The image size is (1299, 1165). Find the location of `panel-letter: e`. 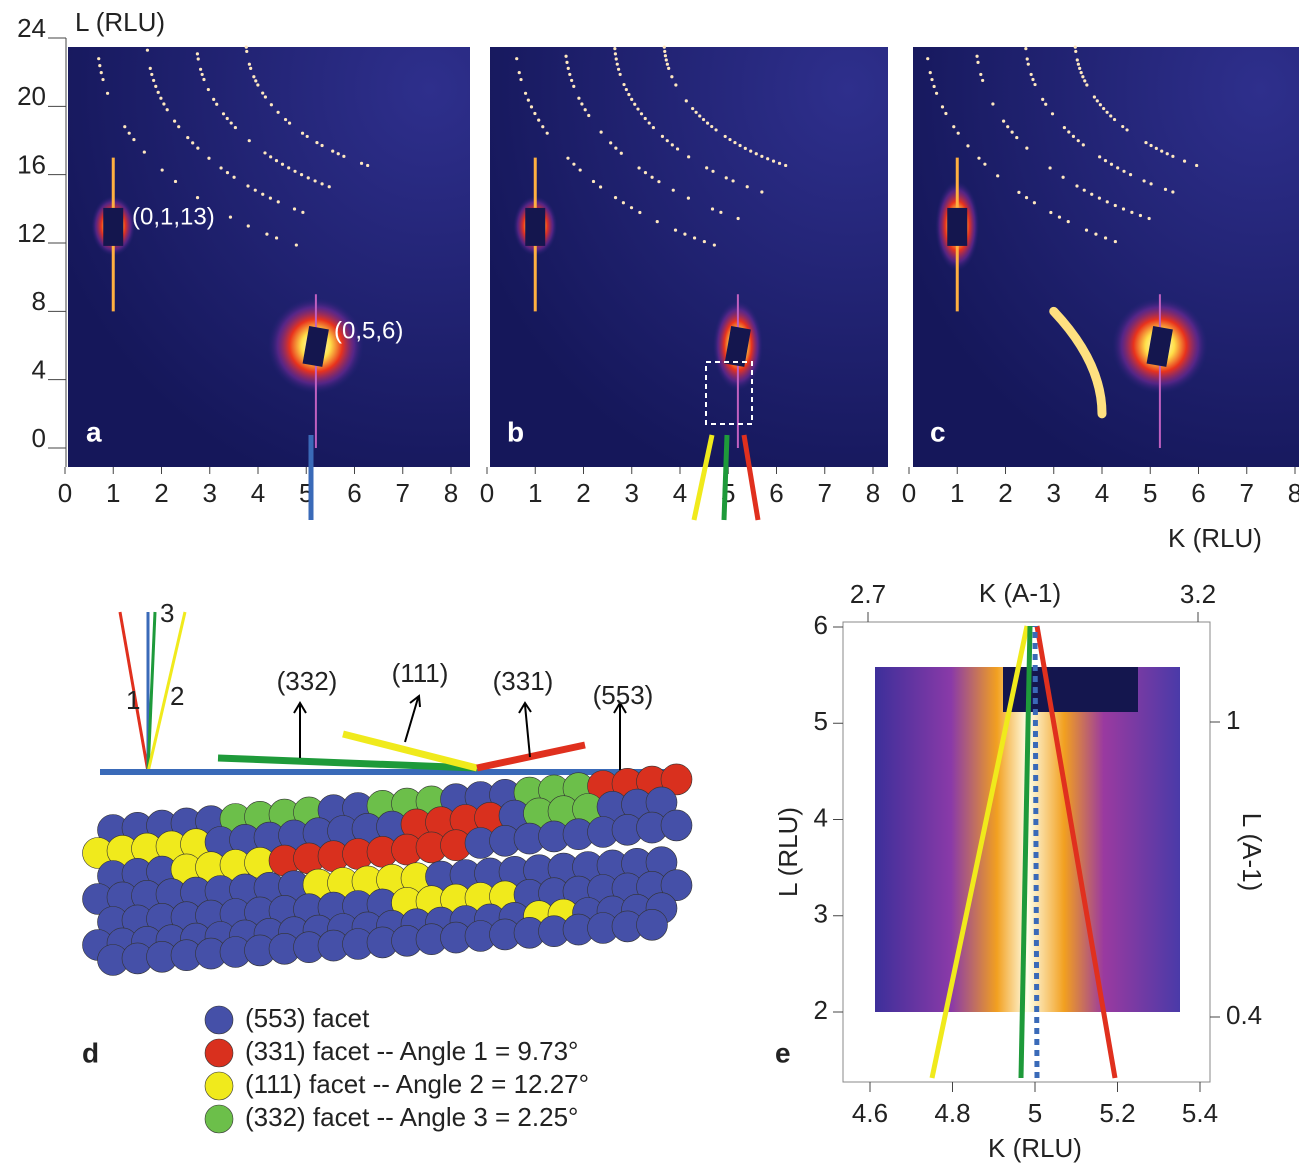

panel-letter: e is located at coordinates (783, 1052).